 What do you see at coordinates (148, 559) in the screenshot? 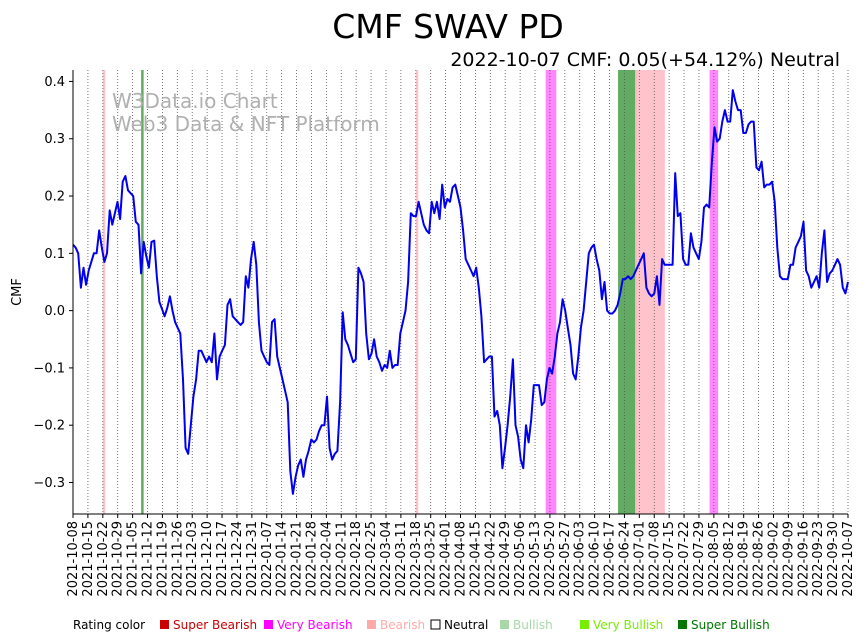
I see `x-tick-label-5: 2021-11-12` at bounding box center [148, 559].